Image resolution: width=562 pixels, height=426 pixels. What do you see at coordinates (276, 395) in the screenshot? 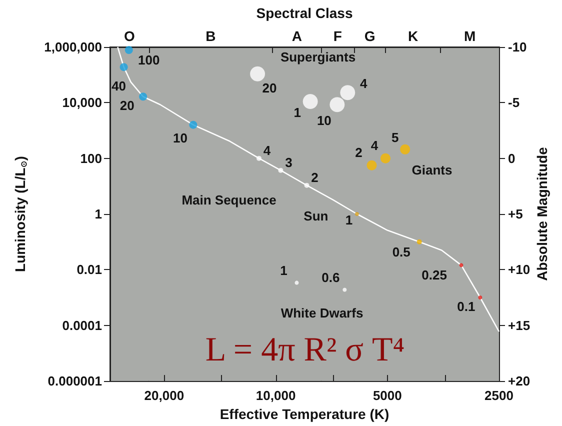
I see `x-tick-label: 10,000` at bounding box center [276, 395].